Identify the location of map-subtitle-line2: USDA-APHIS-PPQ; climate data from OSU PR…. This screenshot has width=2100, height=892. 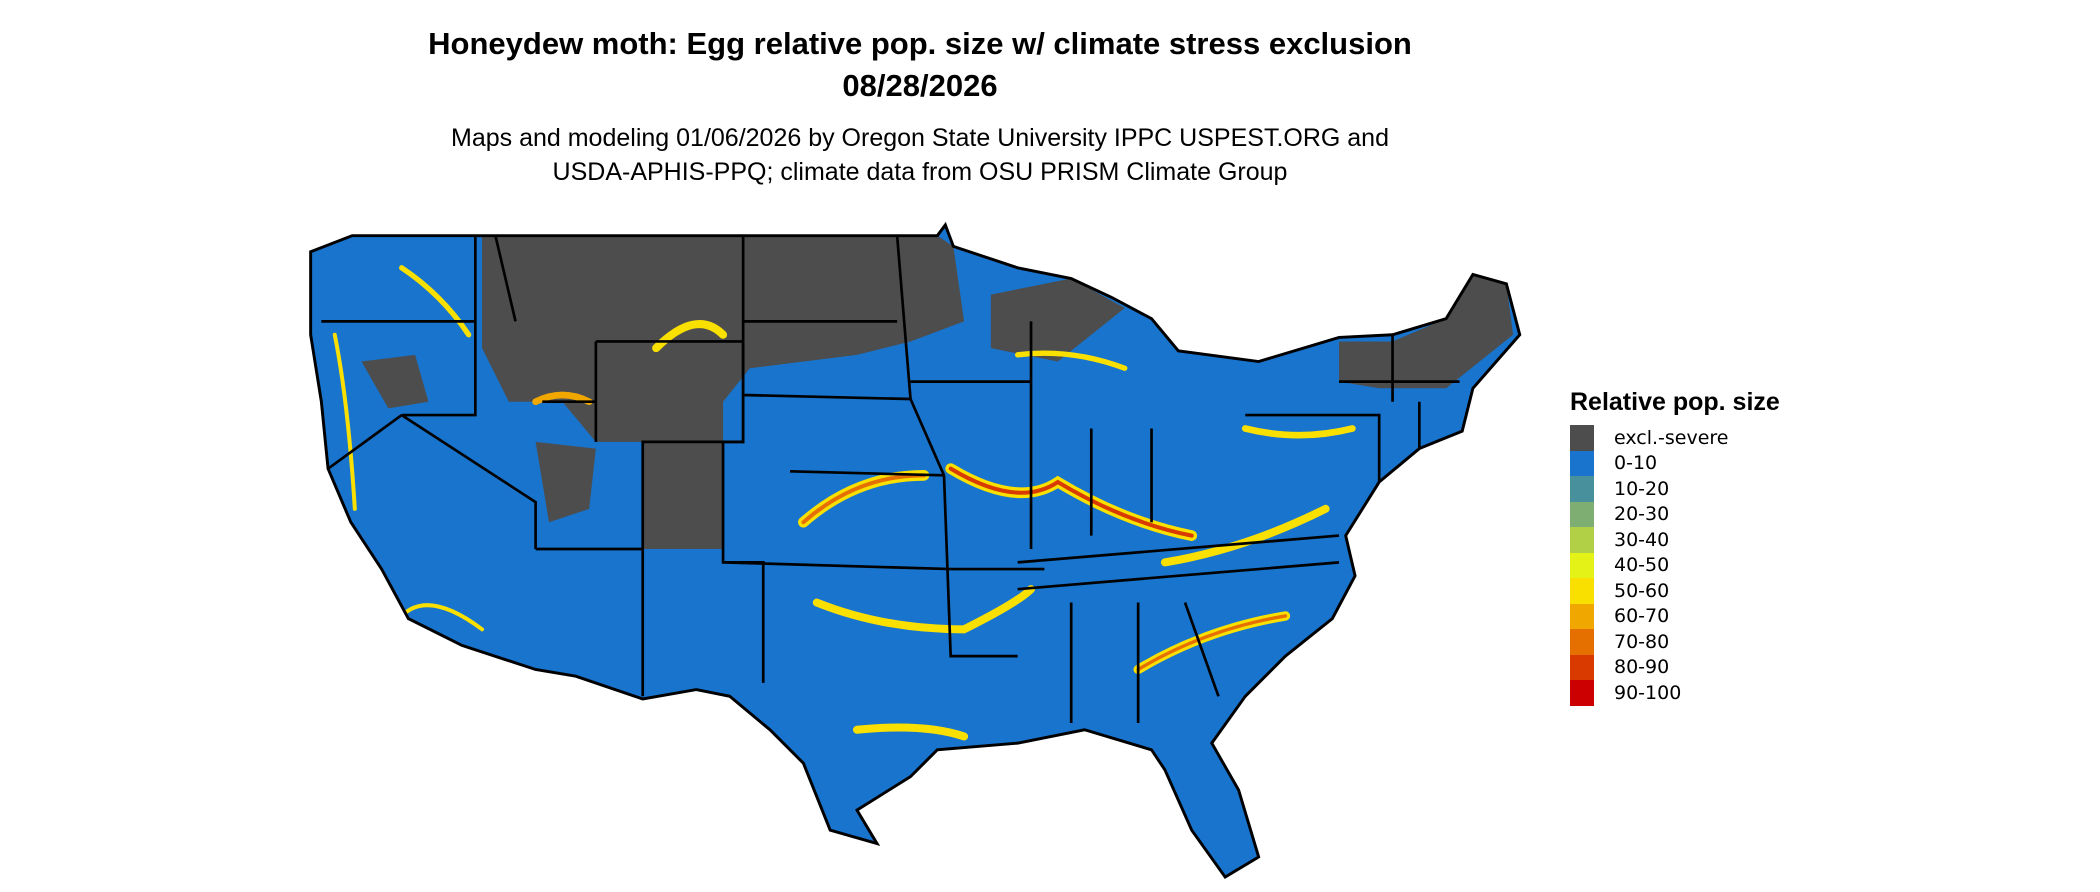
(920, 172).